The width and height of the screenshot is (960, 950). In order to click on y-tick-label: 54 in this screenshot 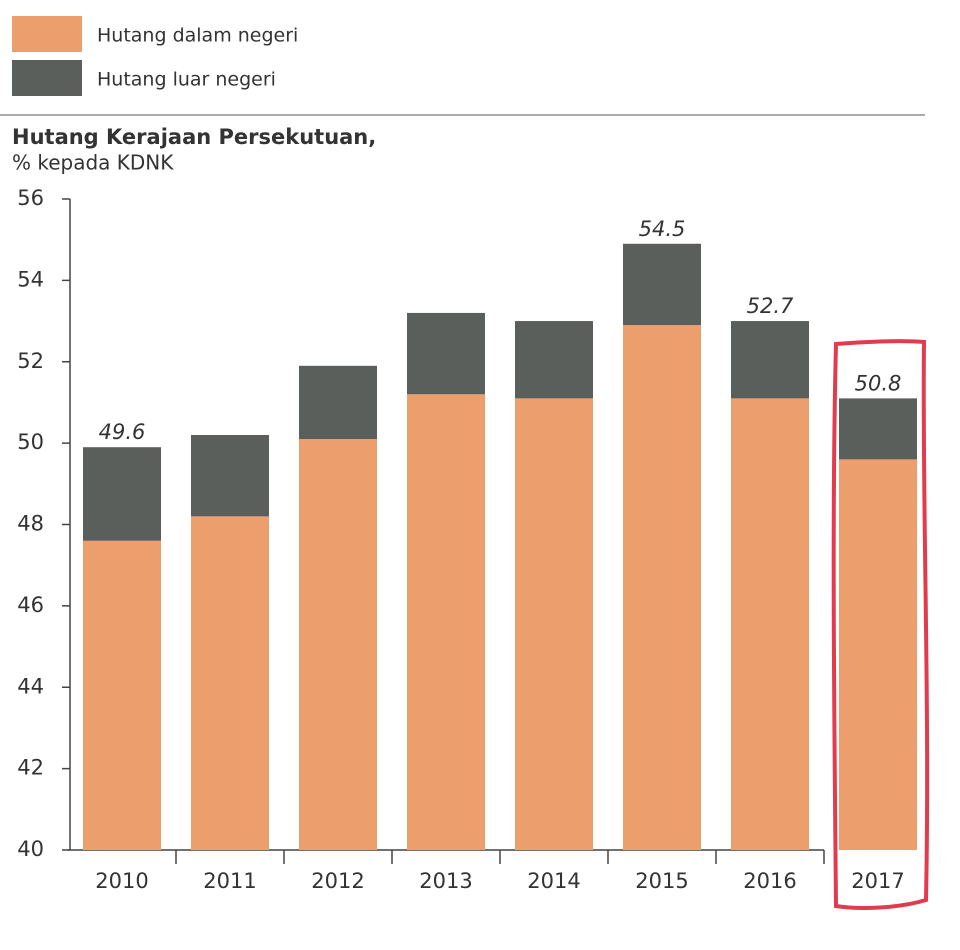, I will do `click(30, 279)`.